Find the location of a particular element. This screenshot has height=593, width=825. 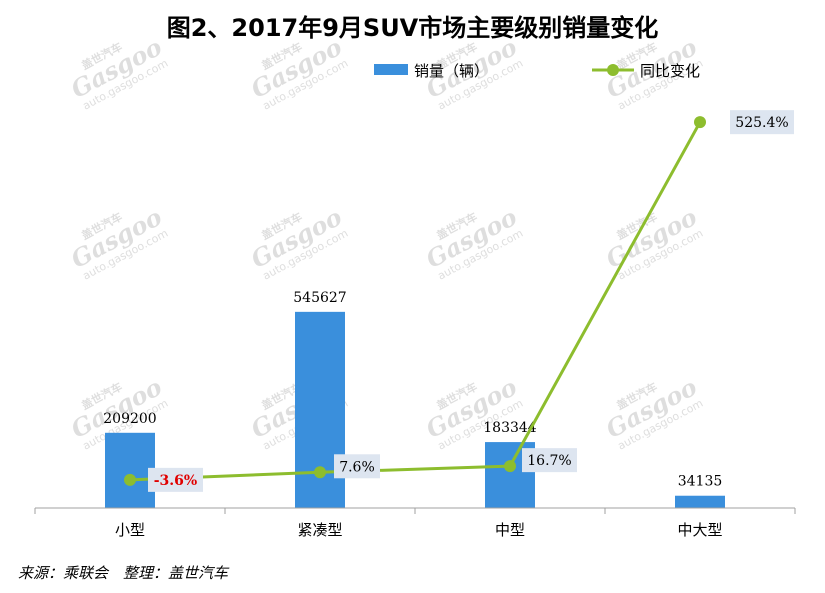

legend-item-bar: 销量（辆） is located at coordinates (431, 71).